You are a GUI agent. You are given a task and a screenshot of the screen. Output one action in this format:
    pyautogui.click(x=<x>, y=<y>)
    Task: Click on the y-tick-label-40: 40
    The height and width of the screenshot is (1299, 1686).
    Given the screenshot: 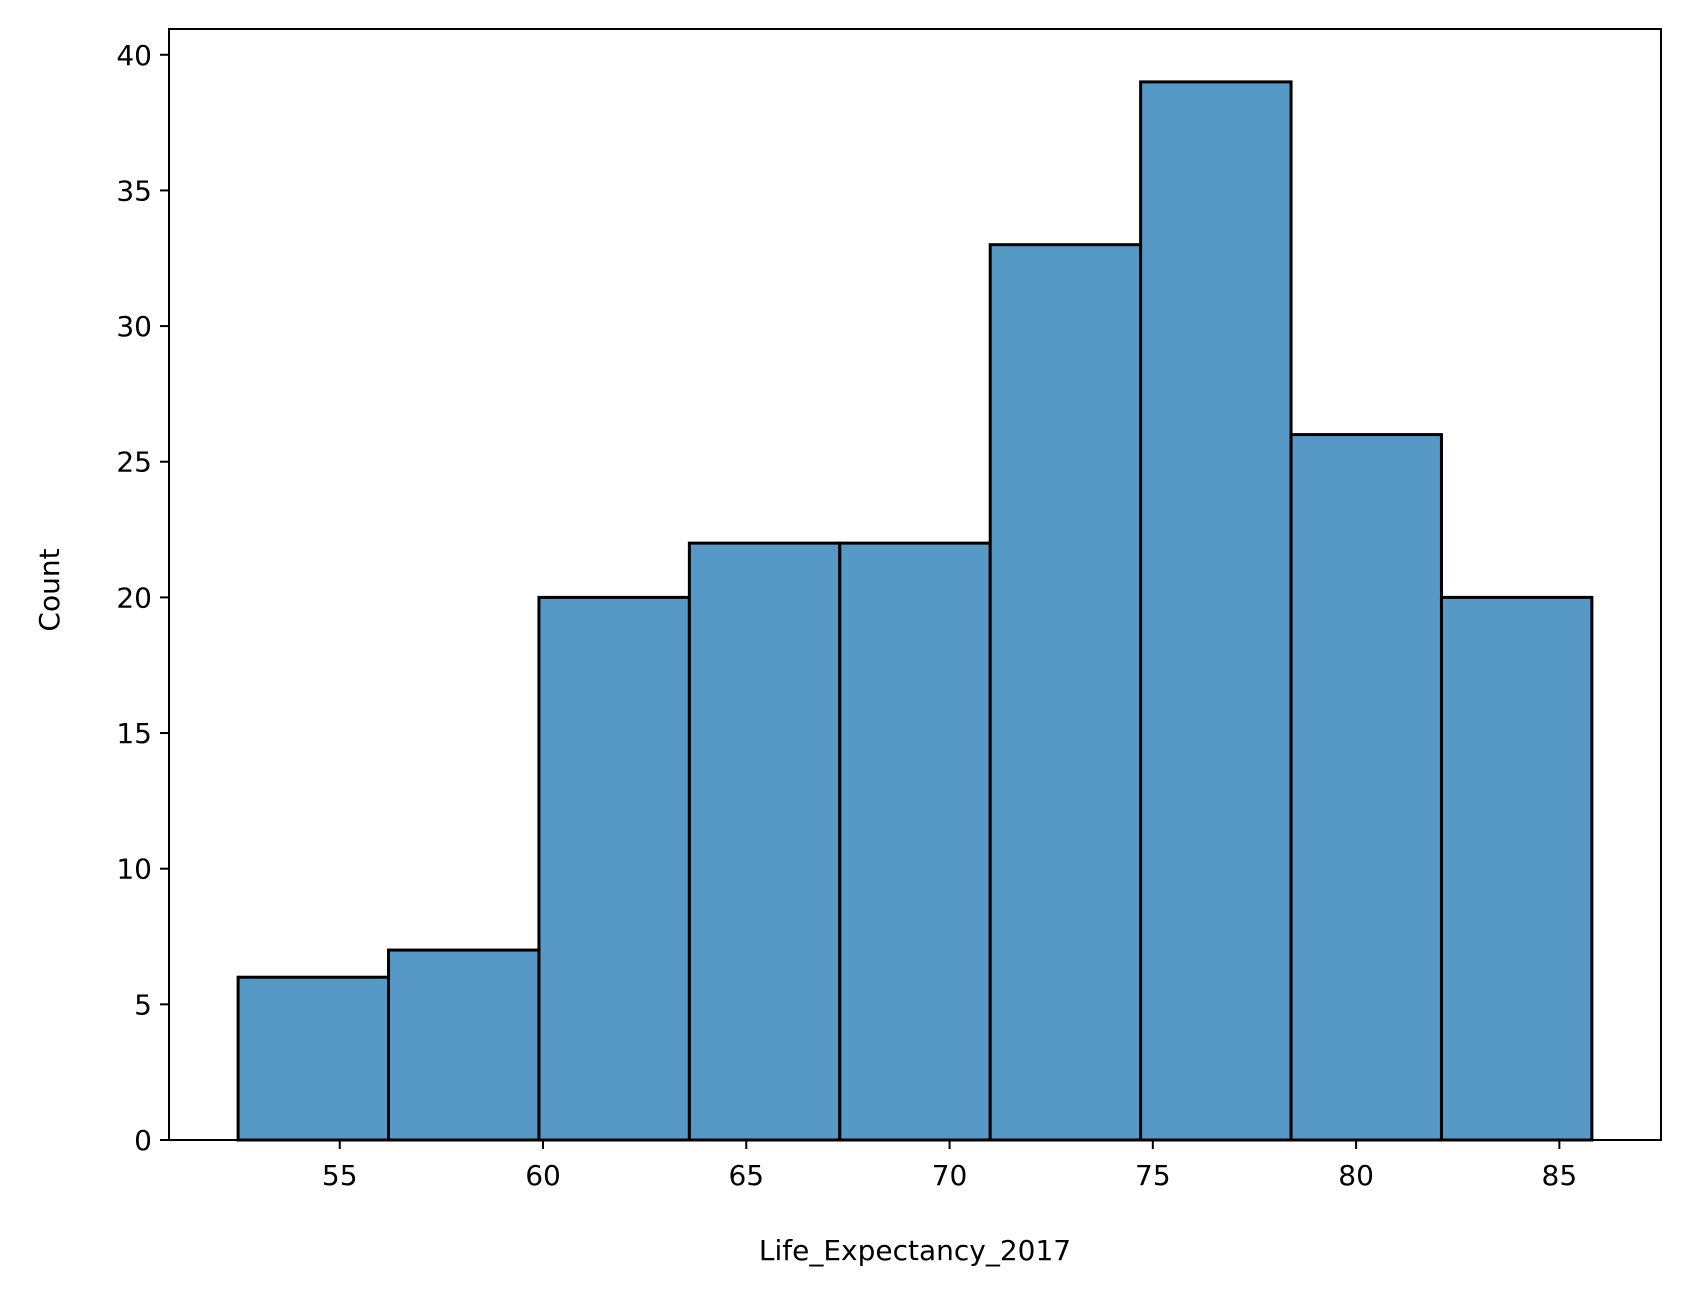 What is the action you would take?
    pyautogui.click(x=134, y=55)
    